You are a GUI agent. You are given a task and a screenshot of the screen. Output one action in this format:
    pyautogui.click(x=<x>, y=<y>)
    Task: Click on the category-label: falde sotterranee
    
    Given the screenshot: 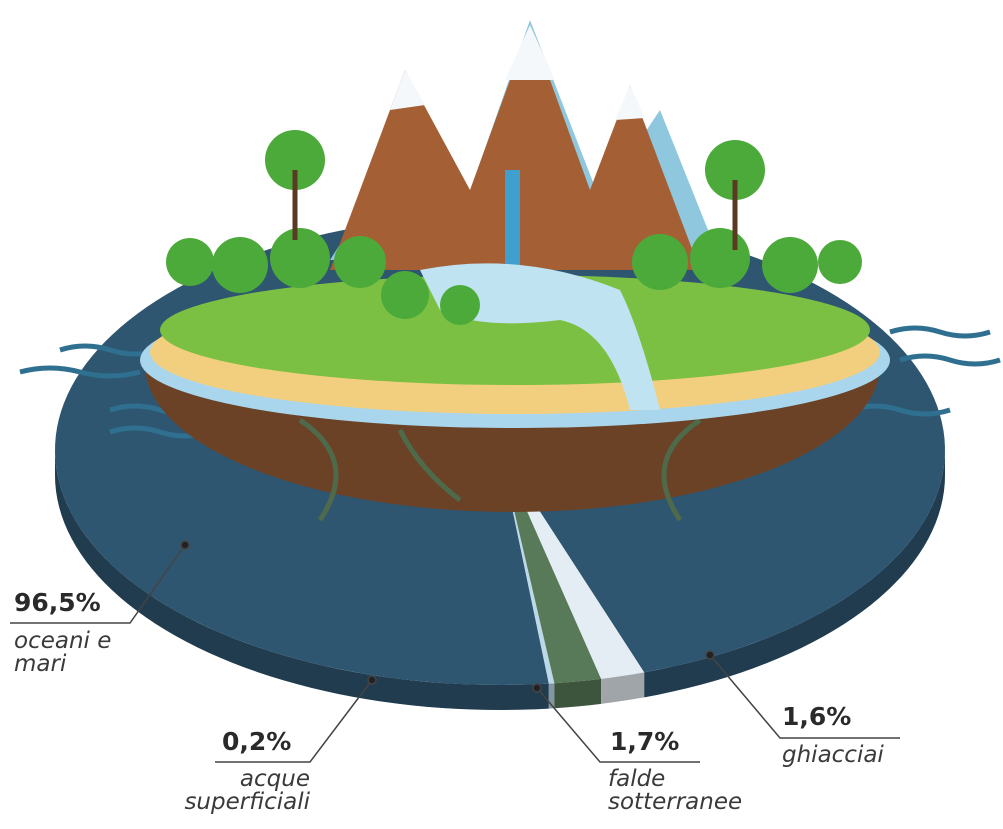 What is the action you would take?
    pyautogui.click(x=675, y=790)
    